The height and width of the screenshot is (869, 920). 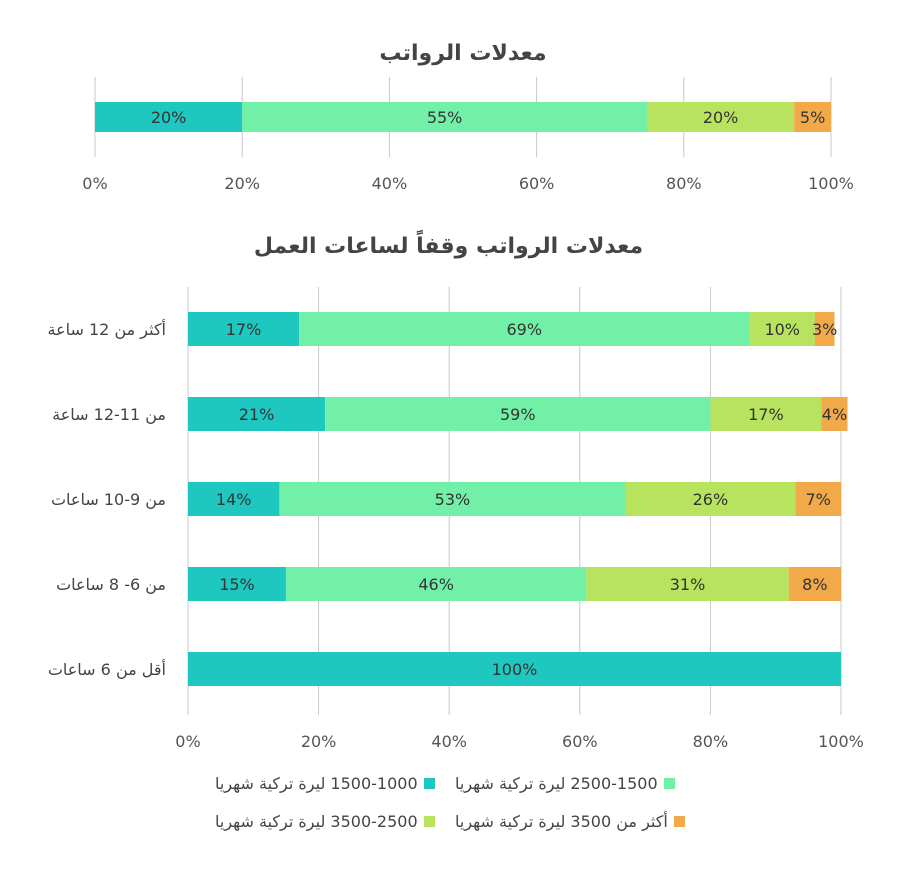 I want to click on data-label: 100%, so click(x=515, y=669).